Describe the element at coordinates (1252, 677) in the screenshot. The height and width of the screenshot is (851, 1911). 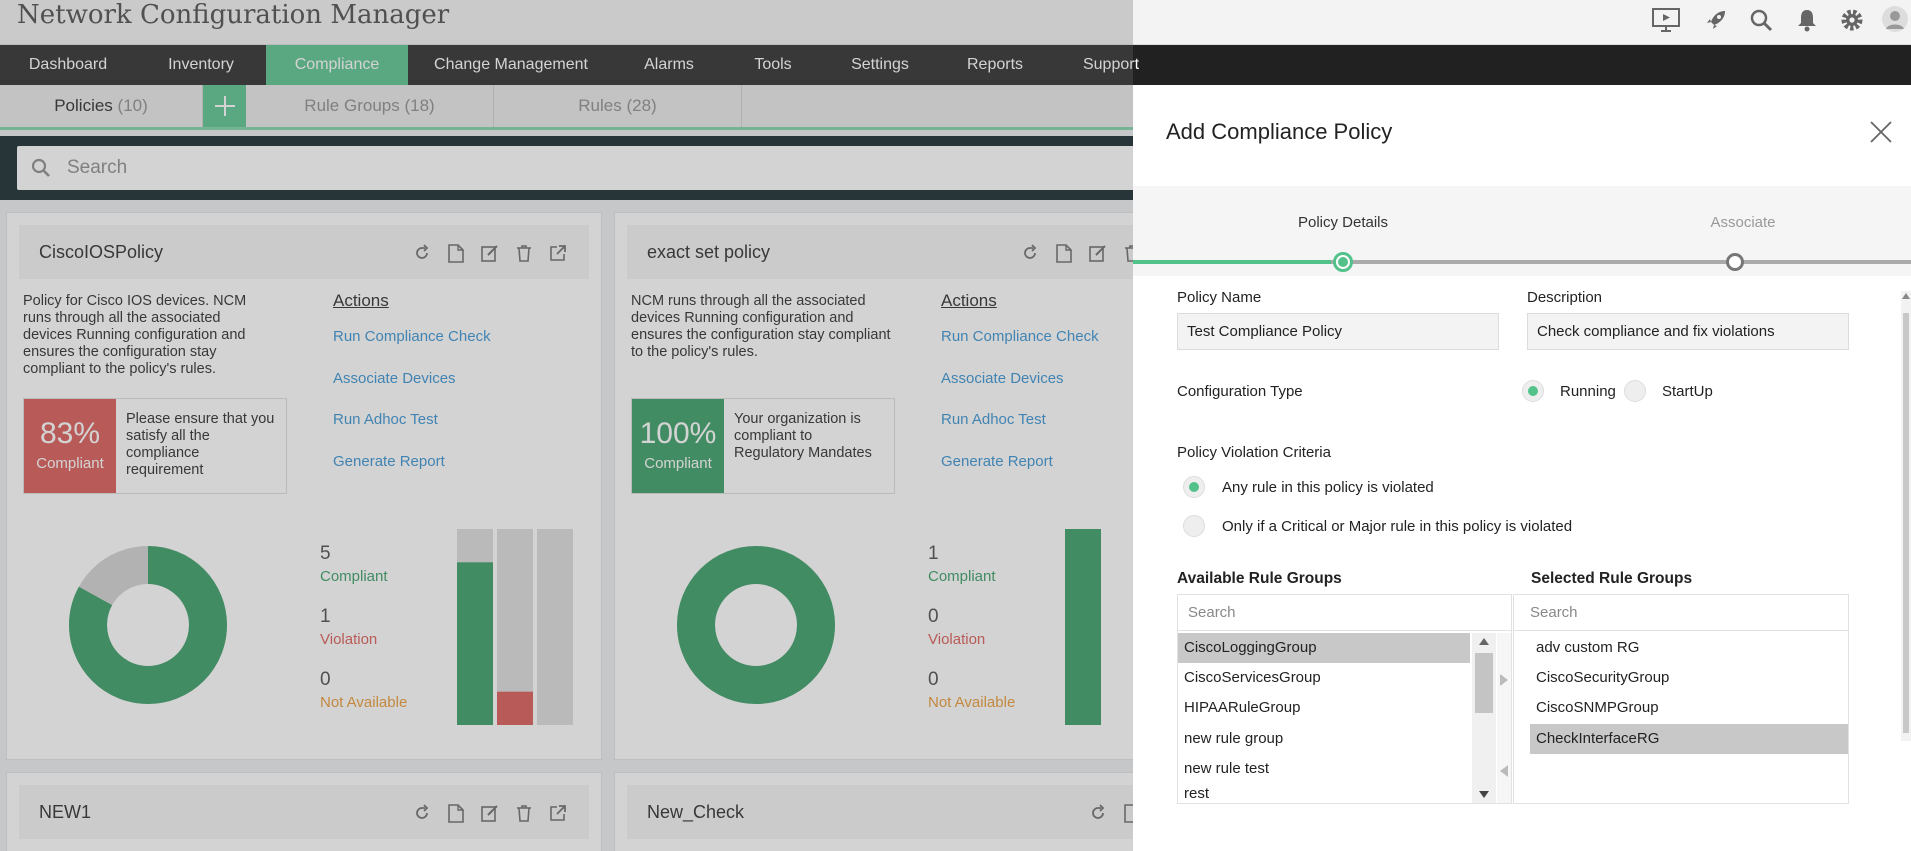
I see `list-item: CiscoServicesGroup` at that location.